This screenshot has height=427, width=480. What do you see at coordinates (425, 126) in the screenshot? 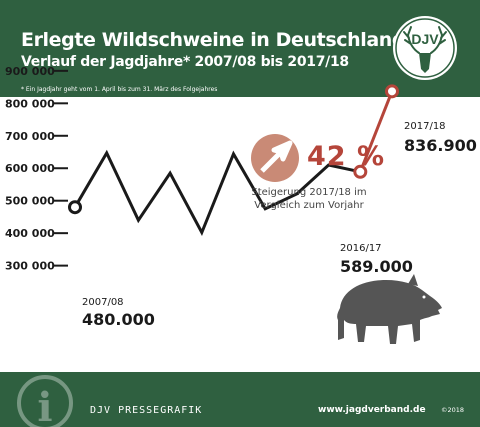
I see `label-end-year: 2017/18` at bounding box center [425, 126].